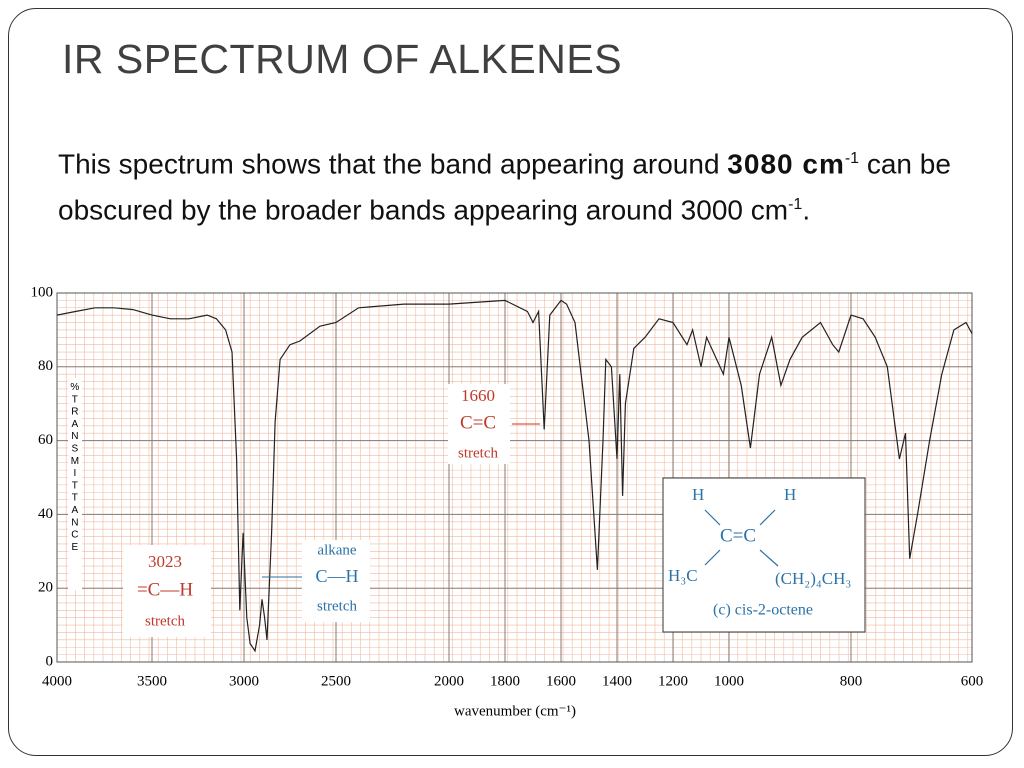 Image resolution: width=1024 pixels, height=768 pixels. What do you see at coordinates (449, 681) in the screenshot?
I see `x-tick-label: 2000` at bounding box center [449, 681].